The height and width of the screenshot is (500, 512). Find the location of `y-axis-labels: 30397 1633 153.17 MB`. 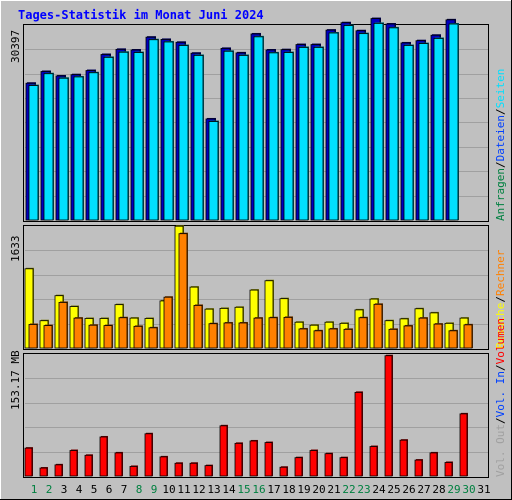

y-axis-labels: 30397 1633 153.17 MB is located at coordinates (15, 220).